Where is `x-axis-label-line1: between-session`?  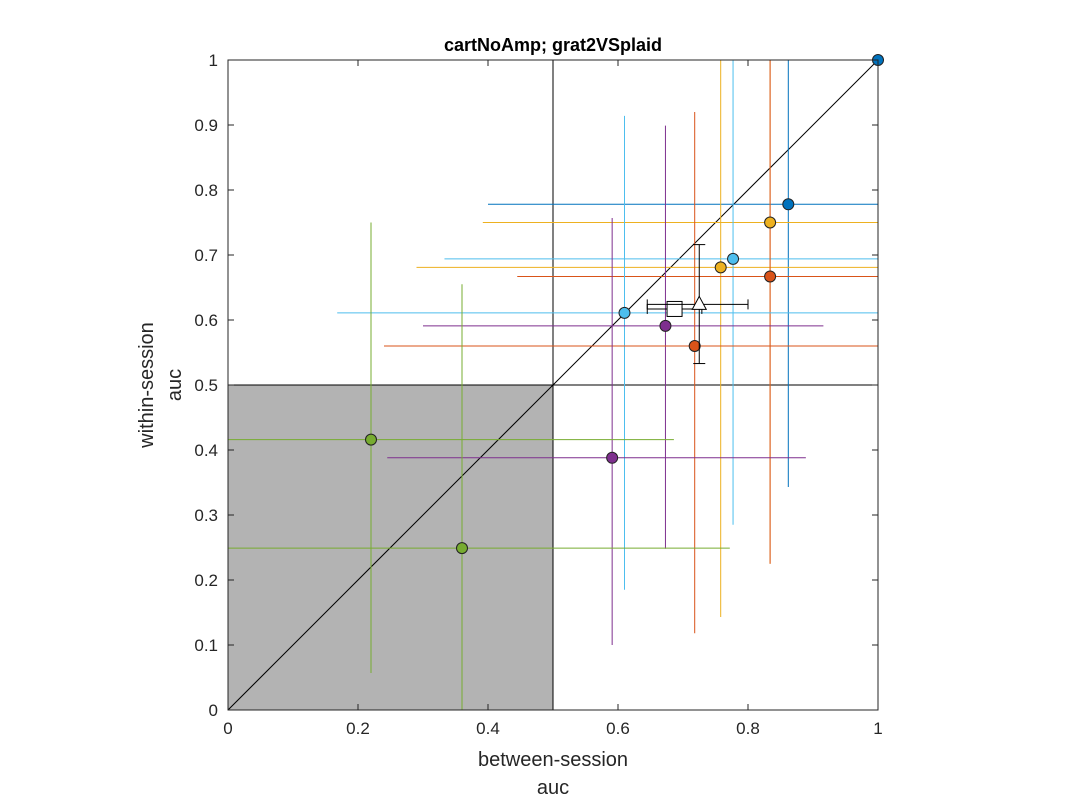
x-axis-label-line1: between-session is located at coordinates (553, 760).